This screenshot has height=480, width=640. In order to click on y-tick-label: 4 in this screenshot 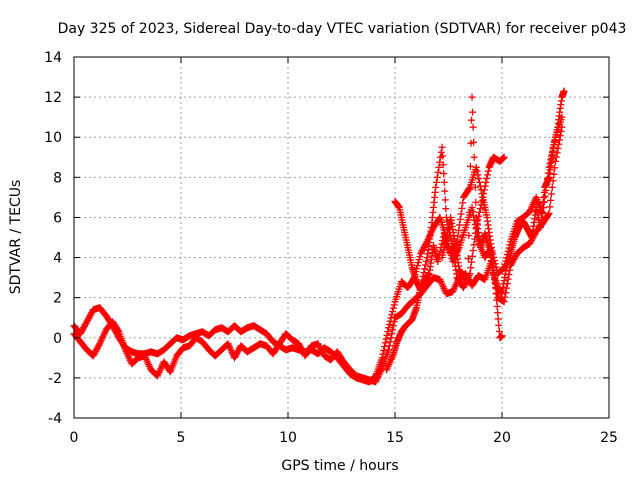, I will do `click(57, 259)`.